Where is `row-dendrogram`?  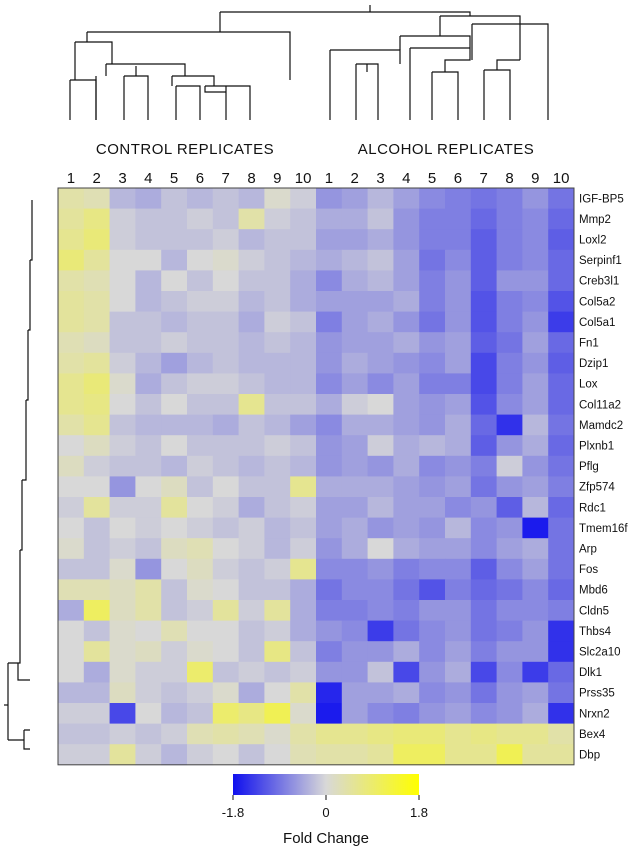 row-dendrogram is located at coordinates (18, 475).